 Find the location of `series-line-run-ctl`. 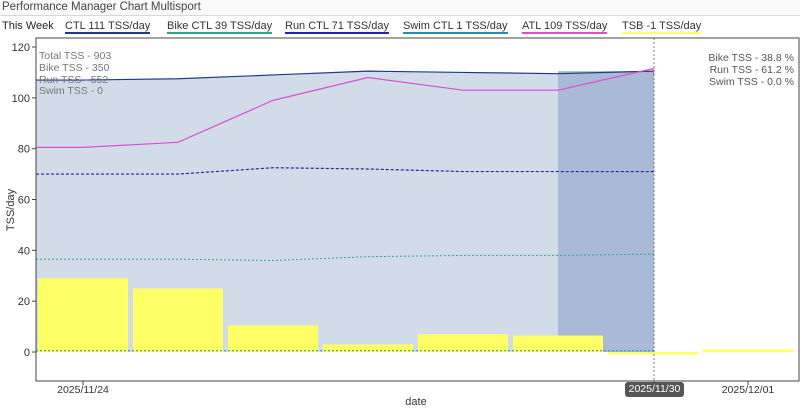

series-line-run-ctl is located at coordinates (345, 171).